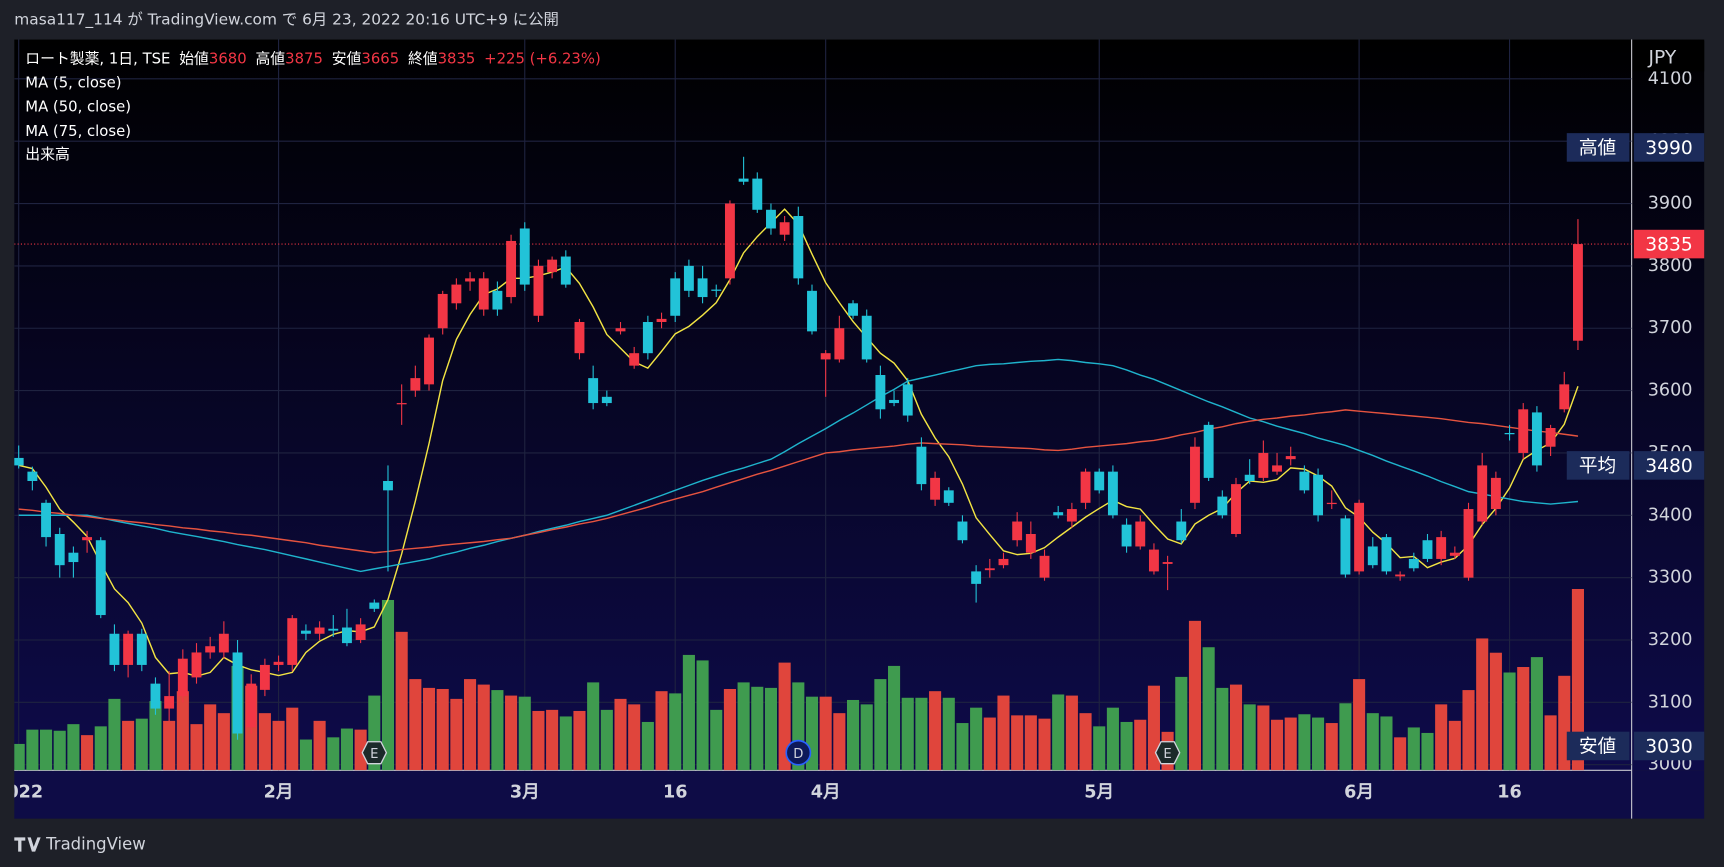 The image size is (1724, 867). I want to click on price-label-name: 高値, so click(1597, 148).